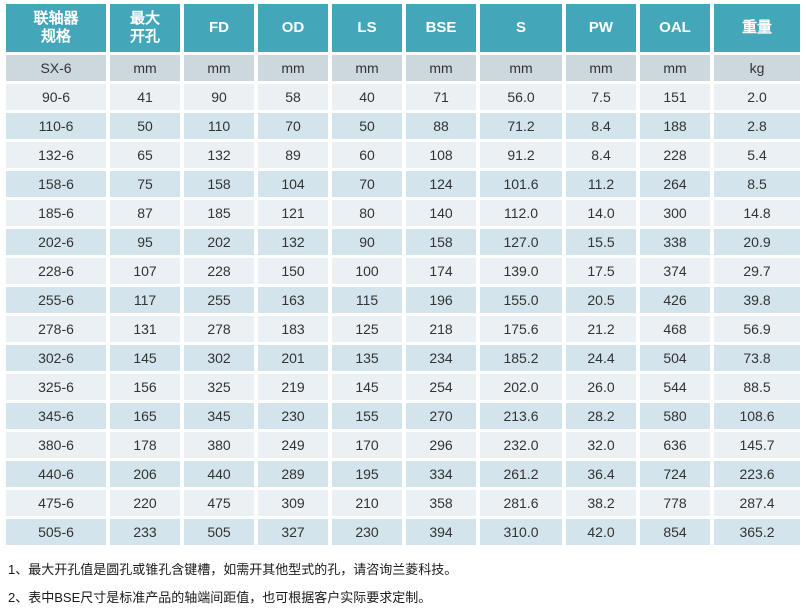  Describe the element at coordinates (601, 474) in the screenshot. I see `table-cell: 36.4` at that location.